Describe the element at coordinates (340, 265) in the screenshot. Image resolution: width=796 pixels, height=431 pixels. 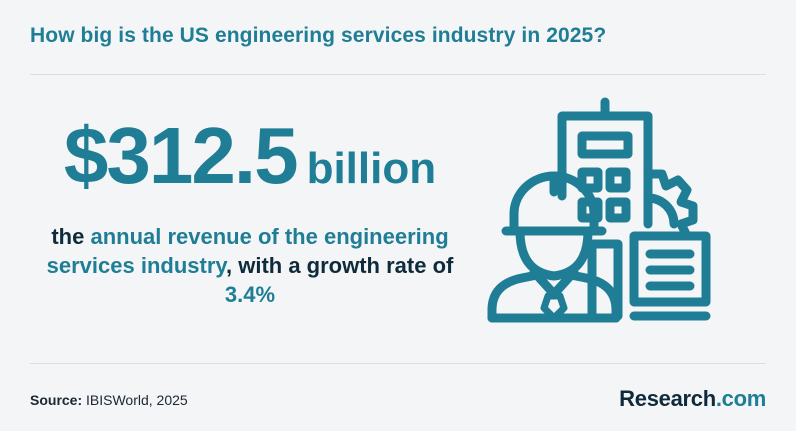
I see `desc-text-2: , with a growth rate of` at that location.